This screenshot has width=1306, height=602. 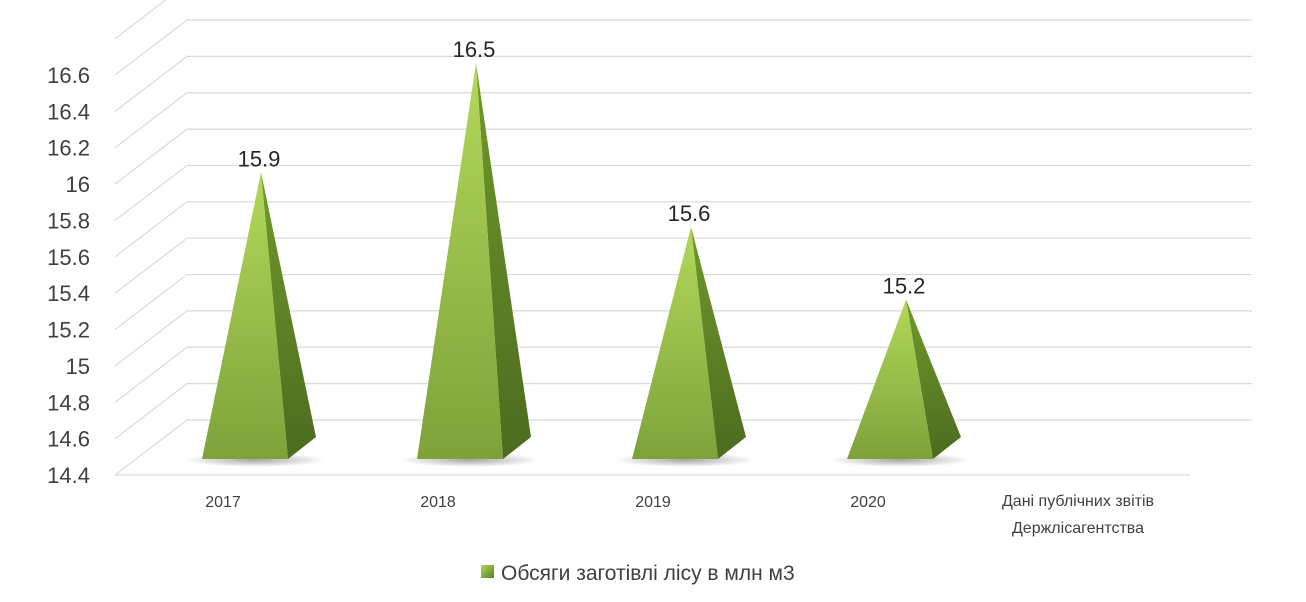 I want to click on y-tick-label: 15.8, so click(x=68, y=220).